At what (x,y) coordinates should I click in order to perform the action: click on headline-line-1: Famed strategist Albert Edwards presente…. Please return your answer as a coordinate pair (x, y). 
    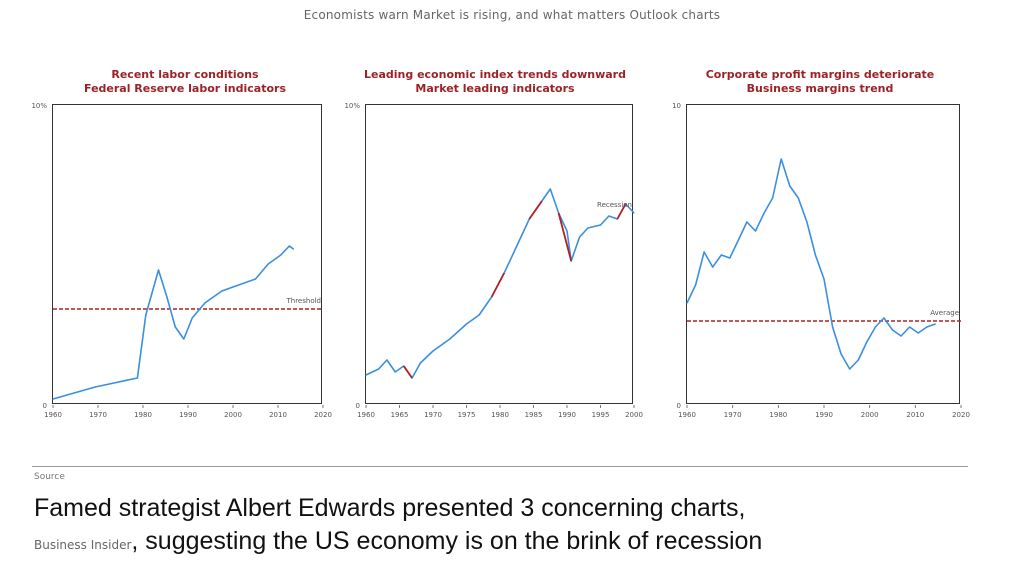
    Looking at the image, I should click on (390, 508).